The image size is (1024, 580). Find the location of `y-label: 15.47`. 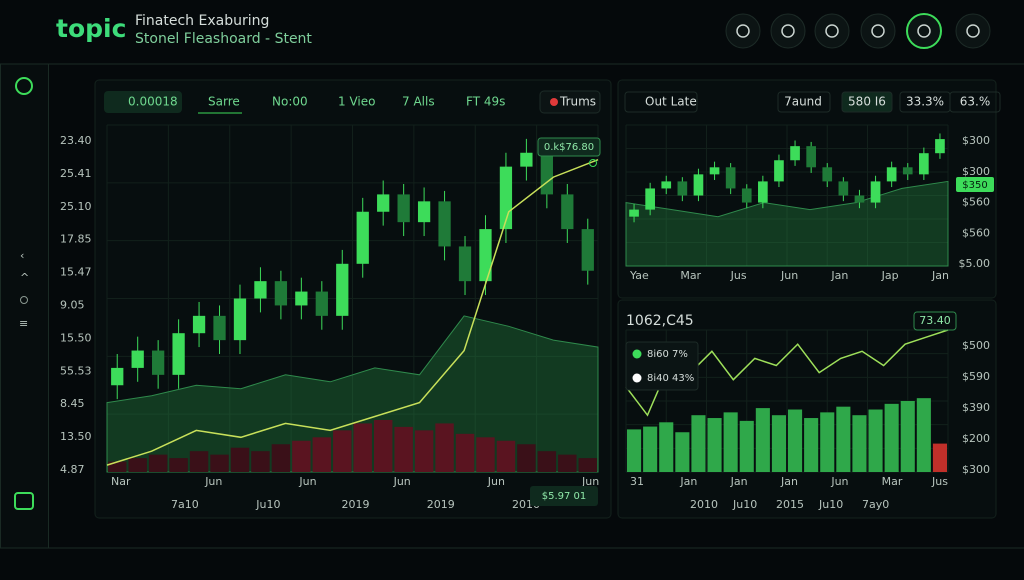

y-label: 15.47 is located at coordinates (76, 272).